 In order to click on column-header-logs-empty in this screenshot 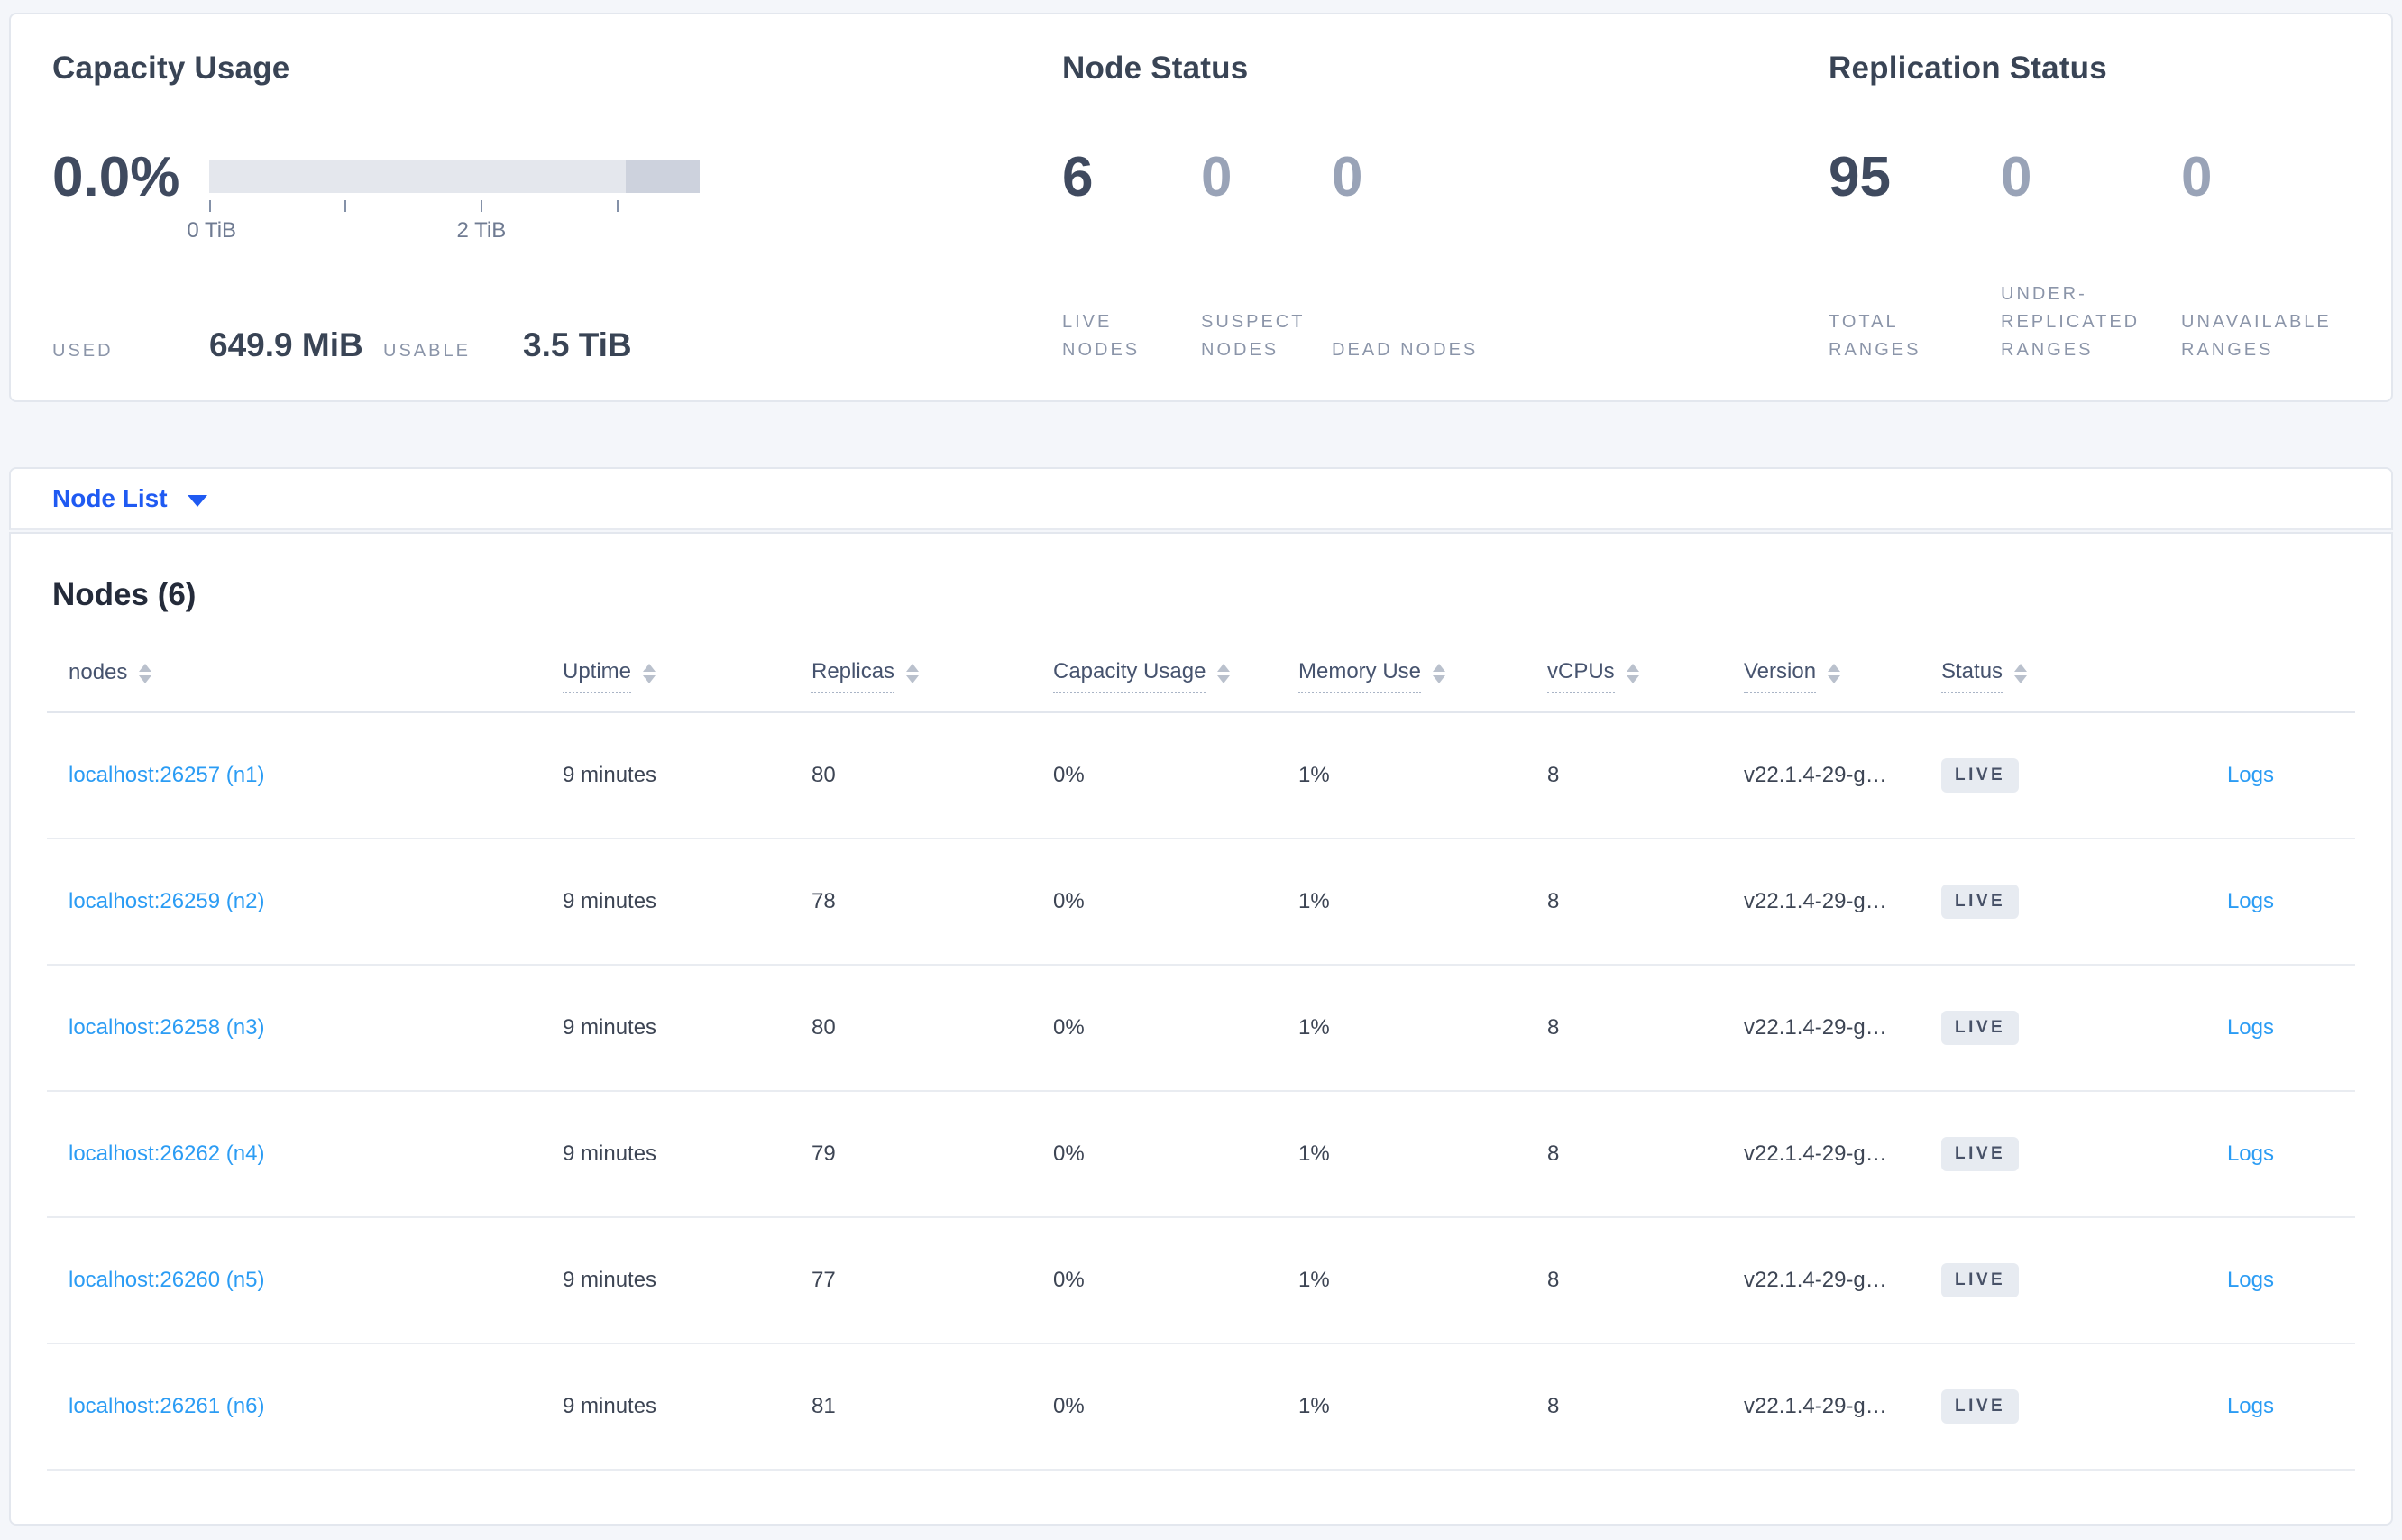, I will do `click(2227, 677)`.